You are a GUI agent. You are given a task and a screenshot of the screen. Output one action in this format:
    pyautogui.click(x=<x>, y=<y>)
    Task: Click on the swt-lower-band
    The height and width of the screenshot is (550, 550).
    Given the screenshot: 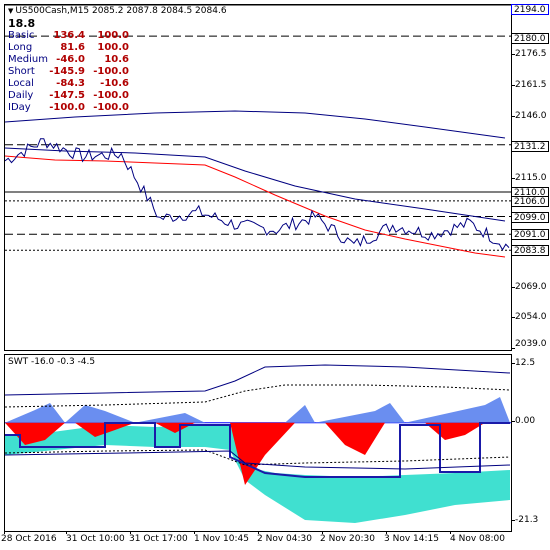 What is the action you would take?
    pyautogui.click(x=258, y=460)
    